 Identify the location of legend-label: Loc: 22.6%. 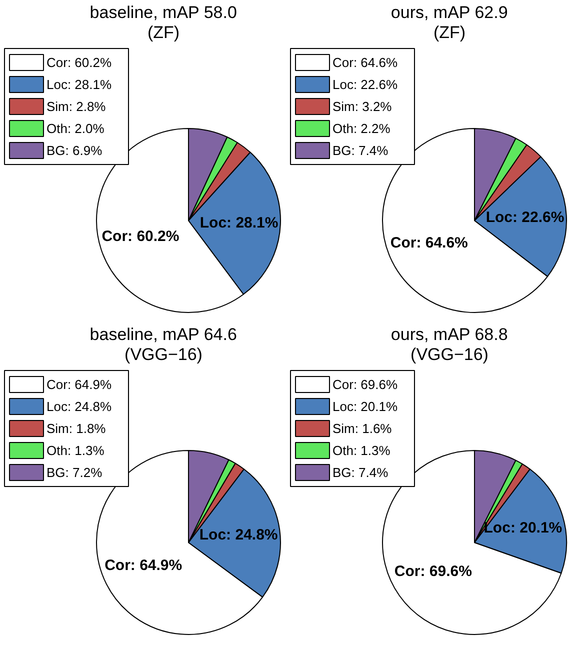
(365, 84).